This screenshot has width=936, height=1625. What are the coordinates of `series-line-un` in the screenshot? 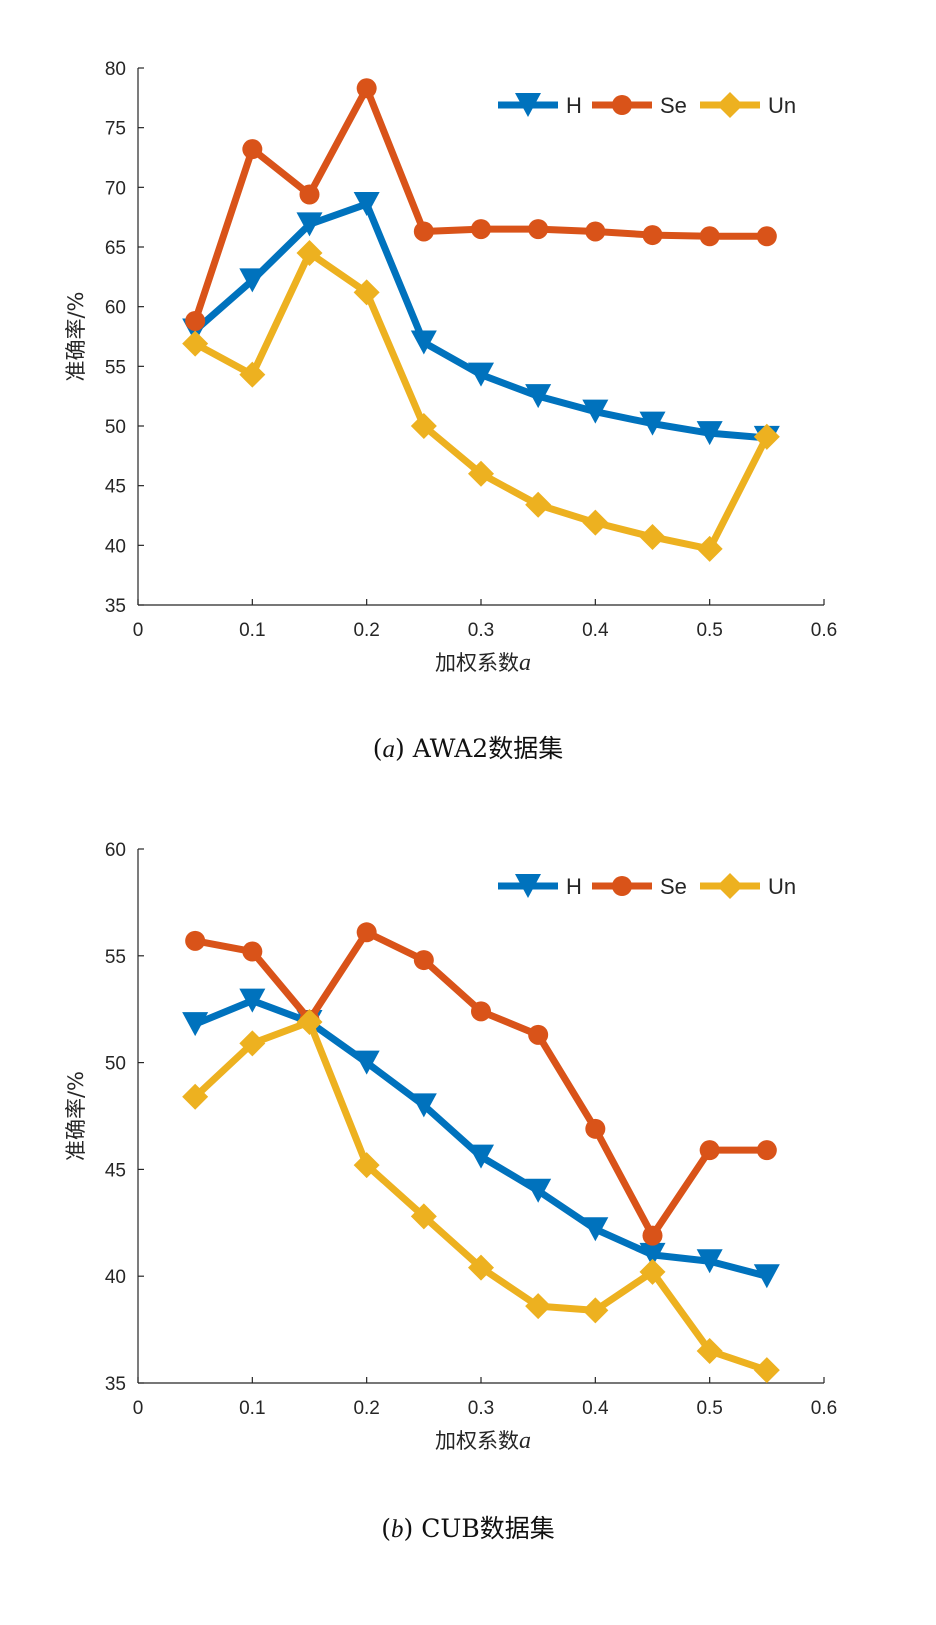 It's located at (481, 401).